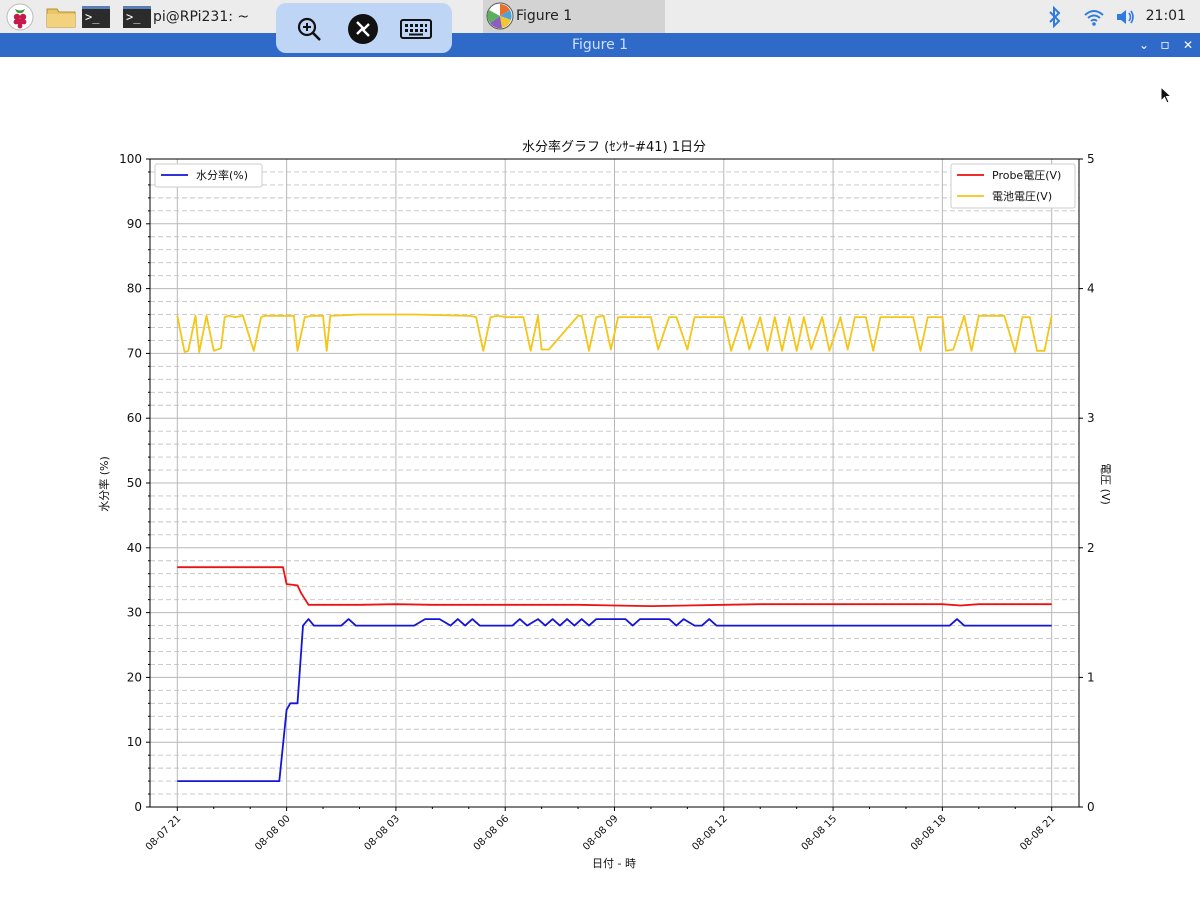 The width and height of the screenshot is (1200, 900). I want to click on legend-left: 水分率(%), so click(208, 175).